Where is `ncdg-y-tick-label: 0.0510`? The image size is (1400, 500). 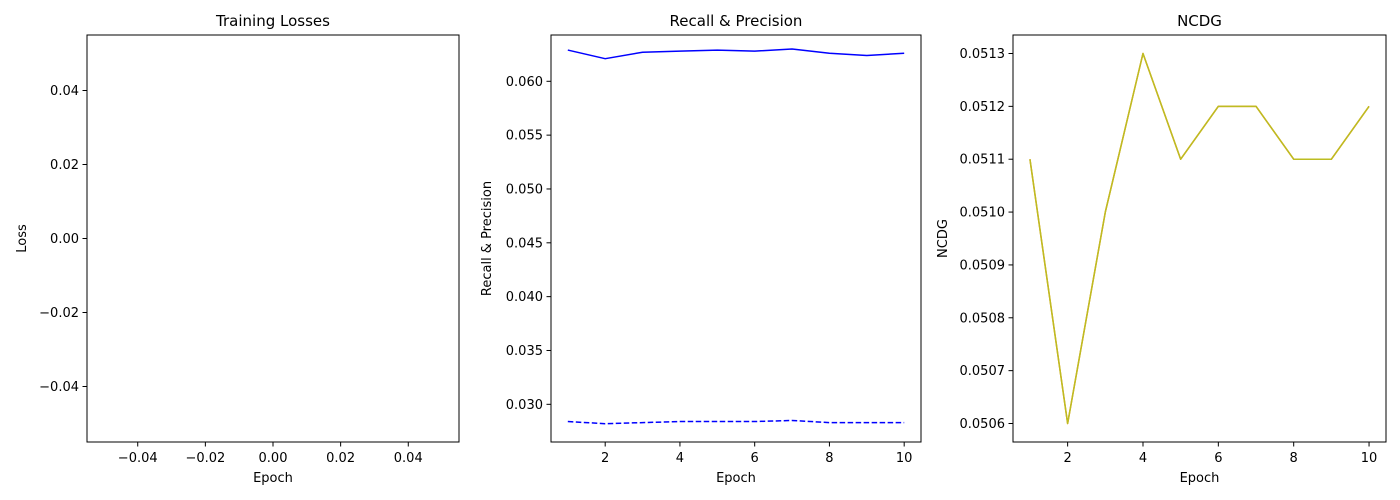
ncdg-y-tick-label: 0.0510 is located at coordinates (983, 213).